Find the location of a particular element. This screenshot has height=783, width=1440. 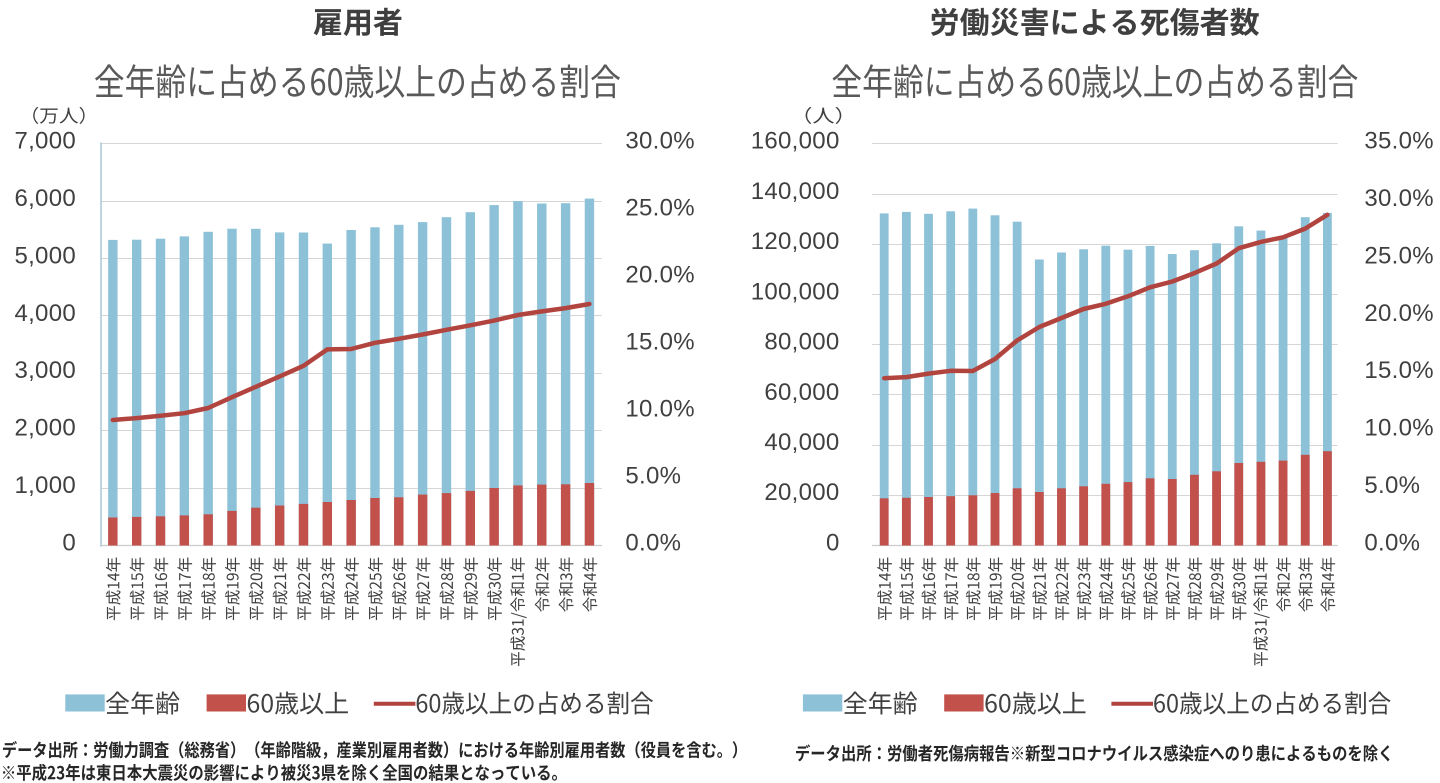

svg-text: 20,000 is located at coordinates (801, 492).